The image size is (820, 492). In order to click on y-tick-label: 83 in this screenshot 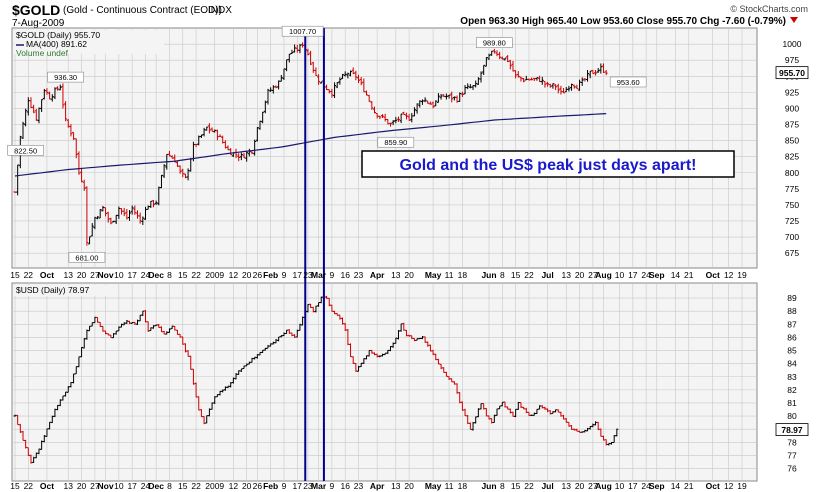, I will do `click(792, 377)`.